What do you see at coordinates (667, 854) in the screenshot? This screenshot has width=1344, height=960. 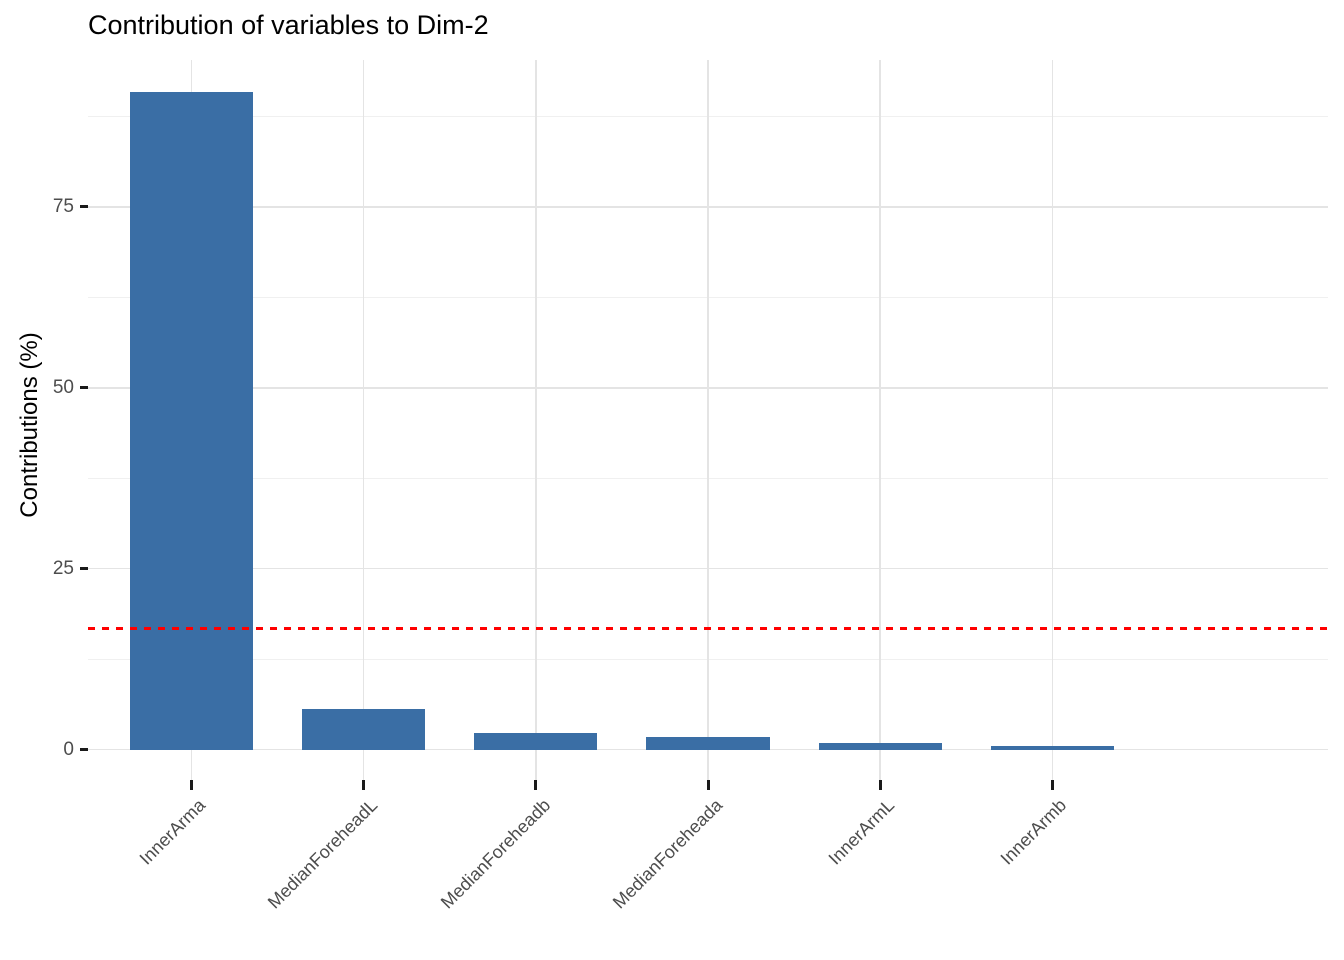 I see `x-tick-label: MedianForeheada` at bounding box center [667, 854].